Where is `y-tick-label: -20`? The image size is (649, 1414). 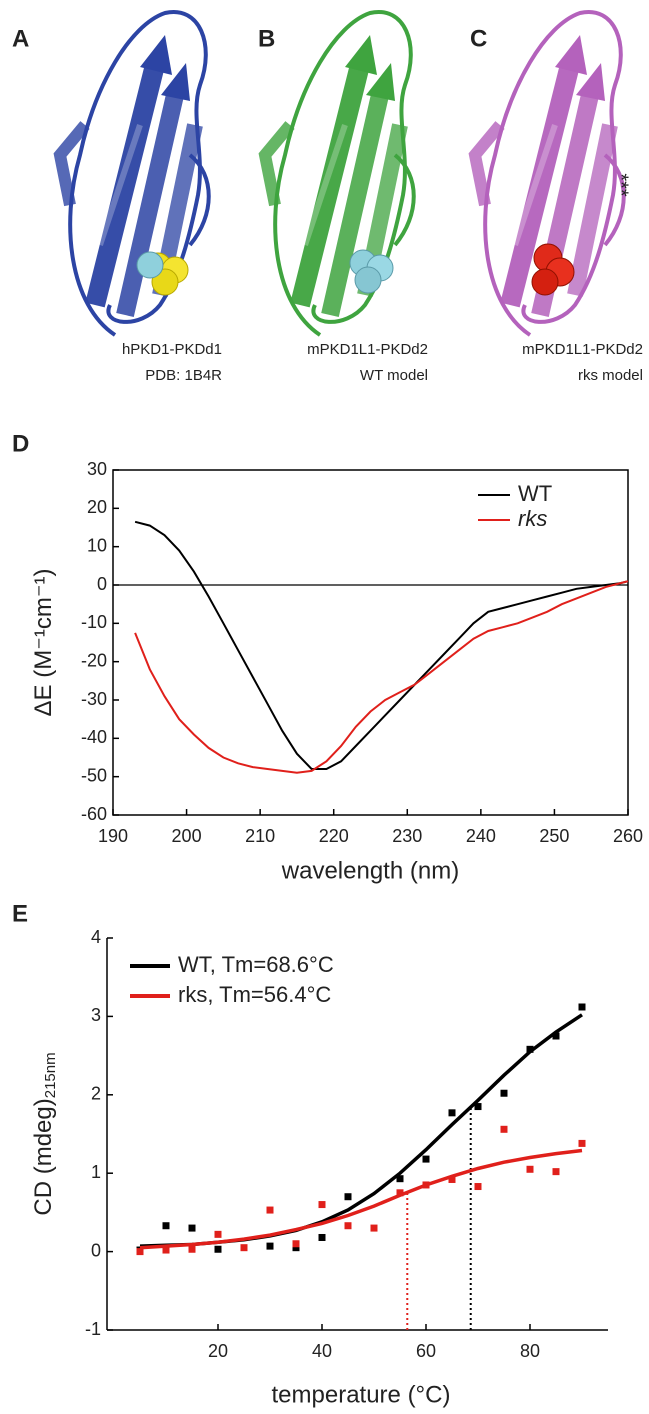
y-tick-label: -20 is located at coordinates (94, 660).